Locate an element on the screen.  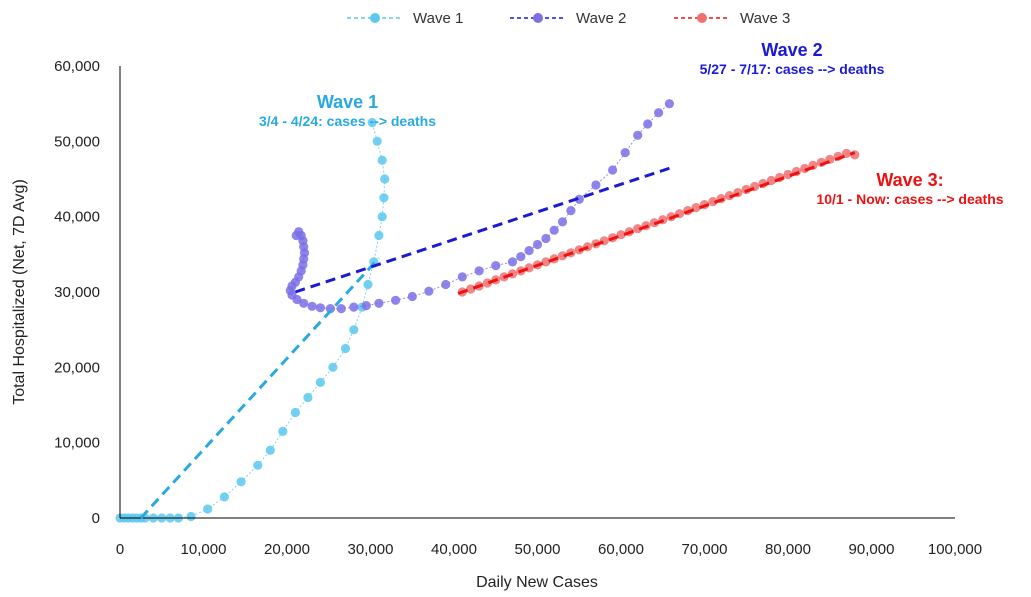
y-axis-label: Total Hospitalized (Net, 7D Avg) is located at coordinates (19, 292).